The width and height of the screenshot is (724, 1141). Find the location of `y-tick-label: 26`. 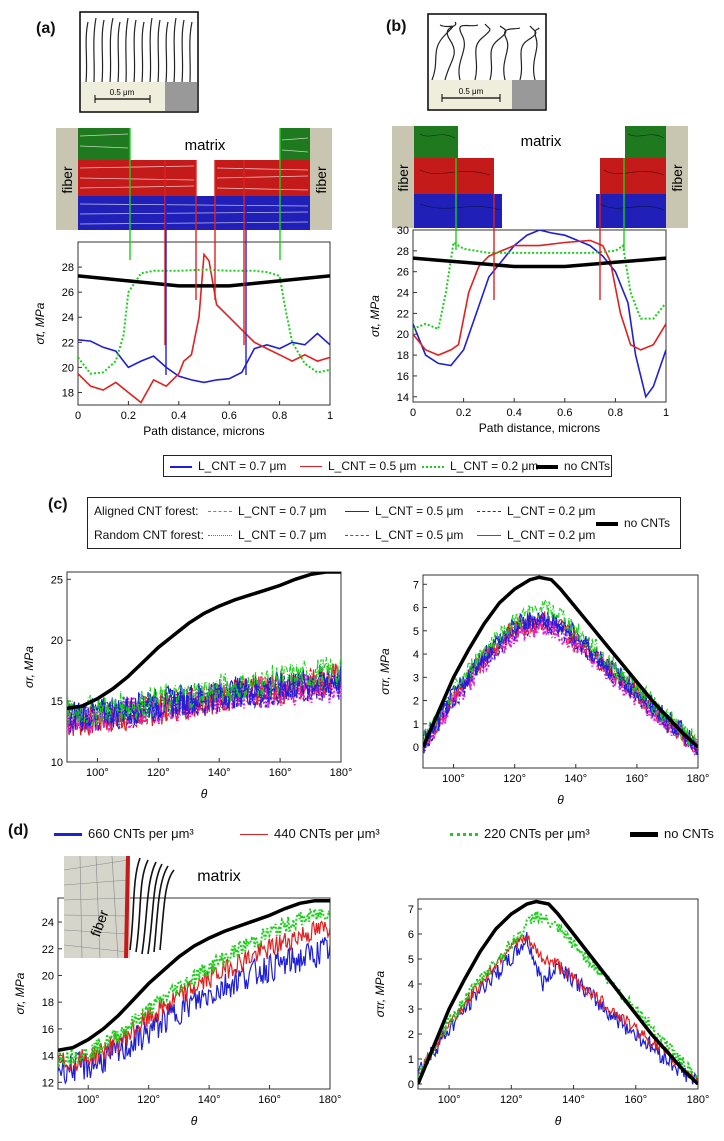

y-tick-label: 26 is located at coordinates (68, 293).